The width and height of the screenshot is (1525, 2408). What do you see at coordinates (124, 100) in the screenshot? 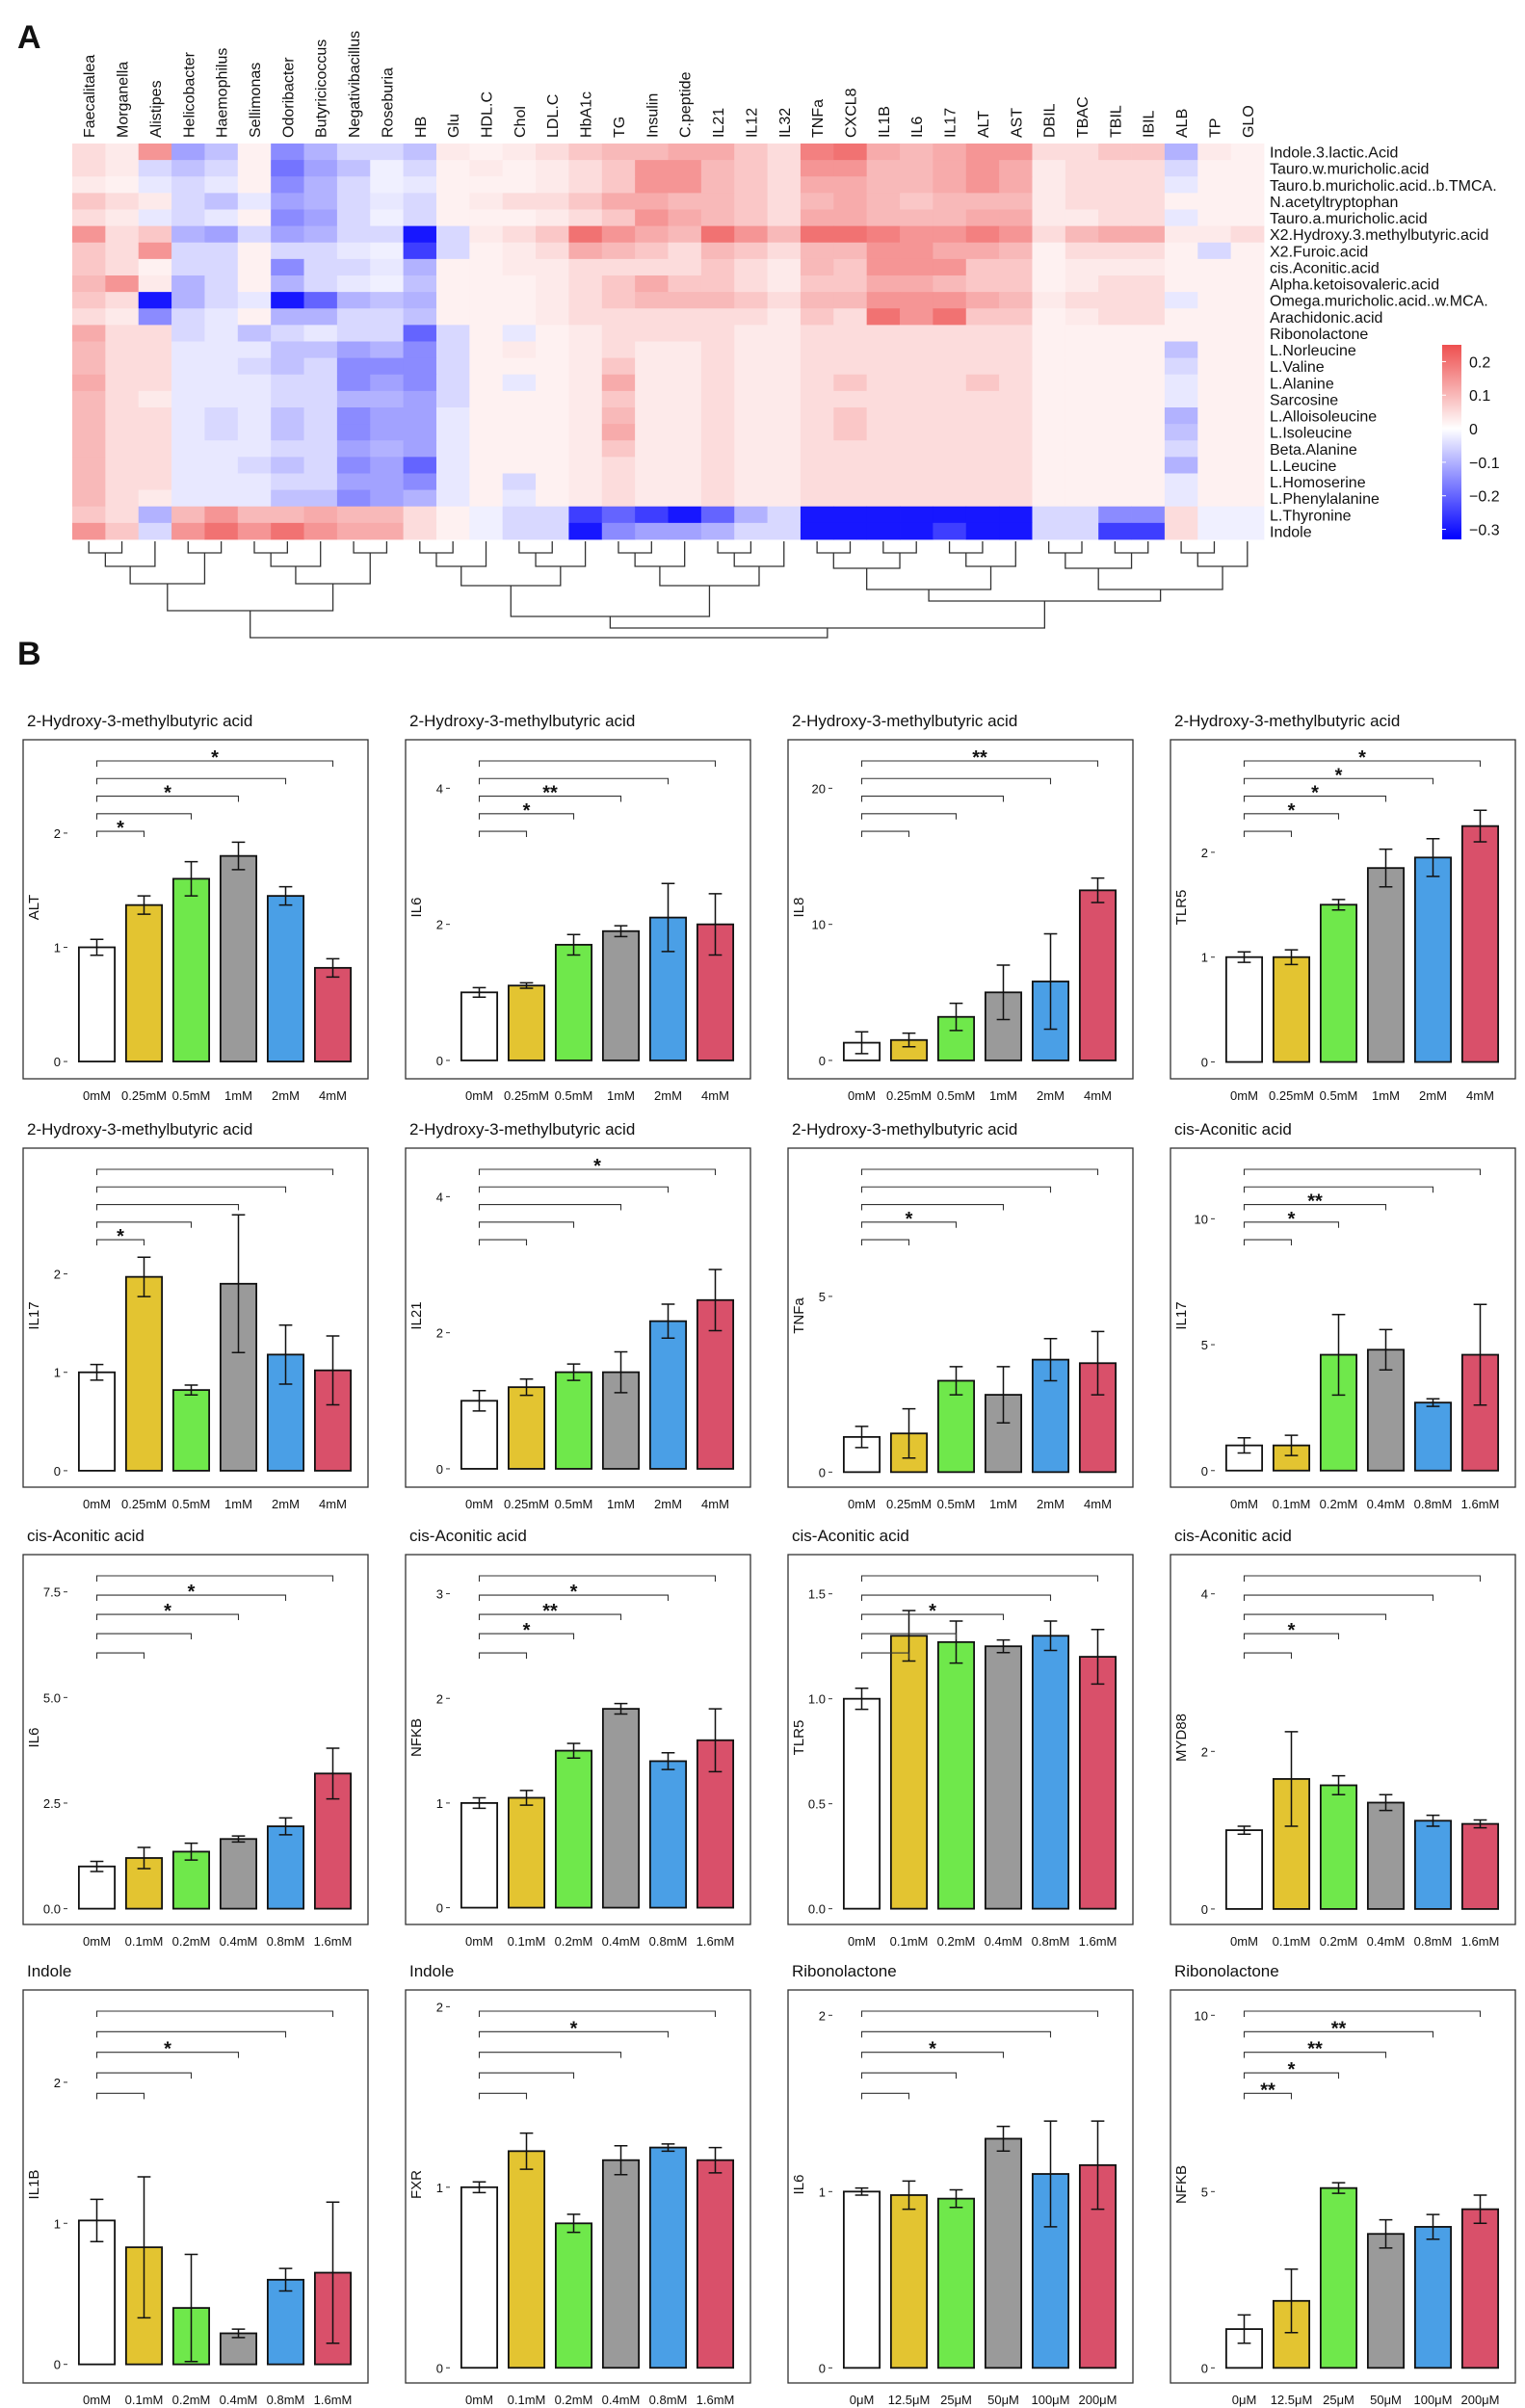
I see `column-label: Morganella` at bounding box center [124, 100].